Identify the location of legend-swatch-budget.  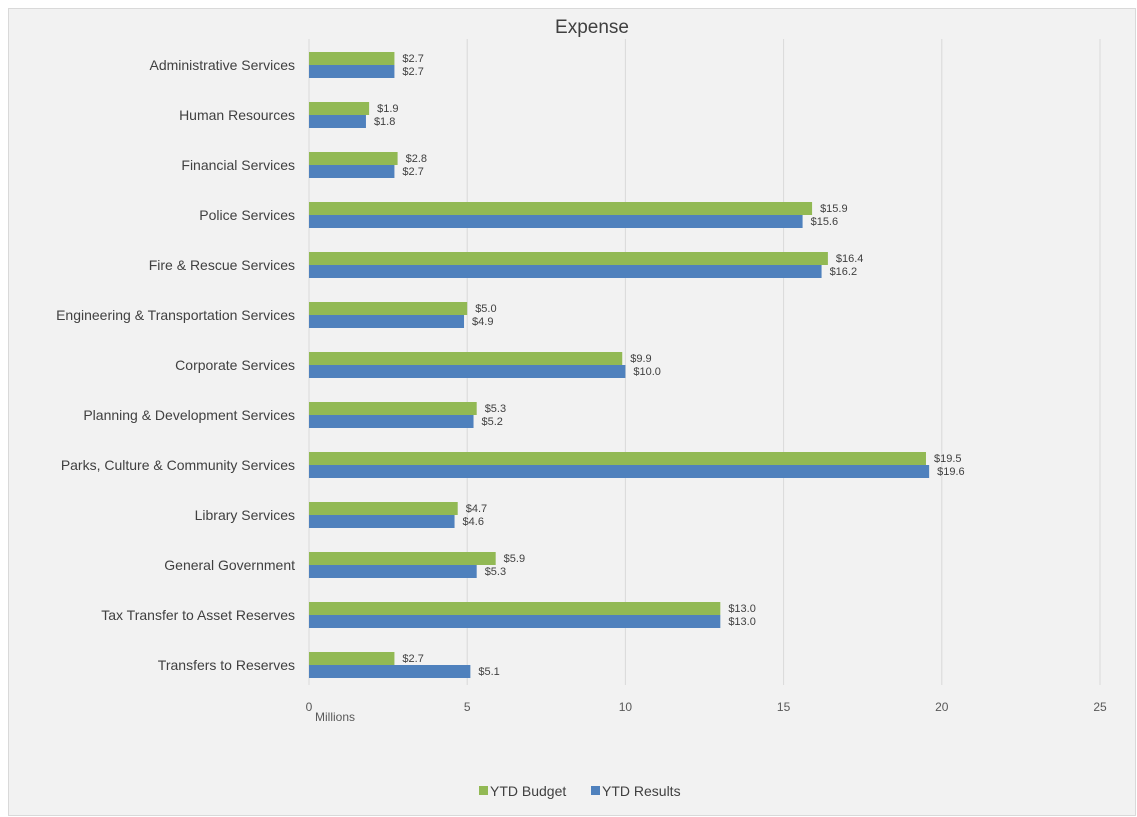
(483, 790).